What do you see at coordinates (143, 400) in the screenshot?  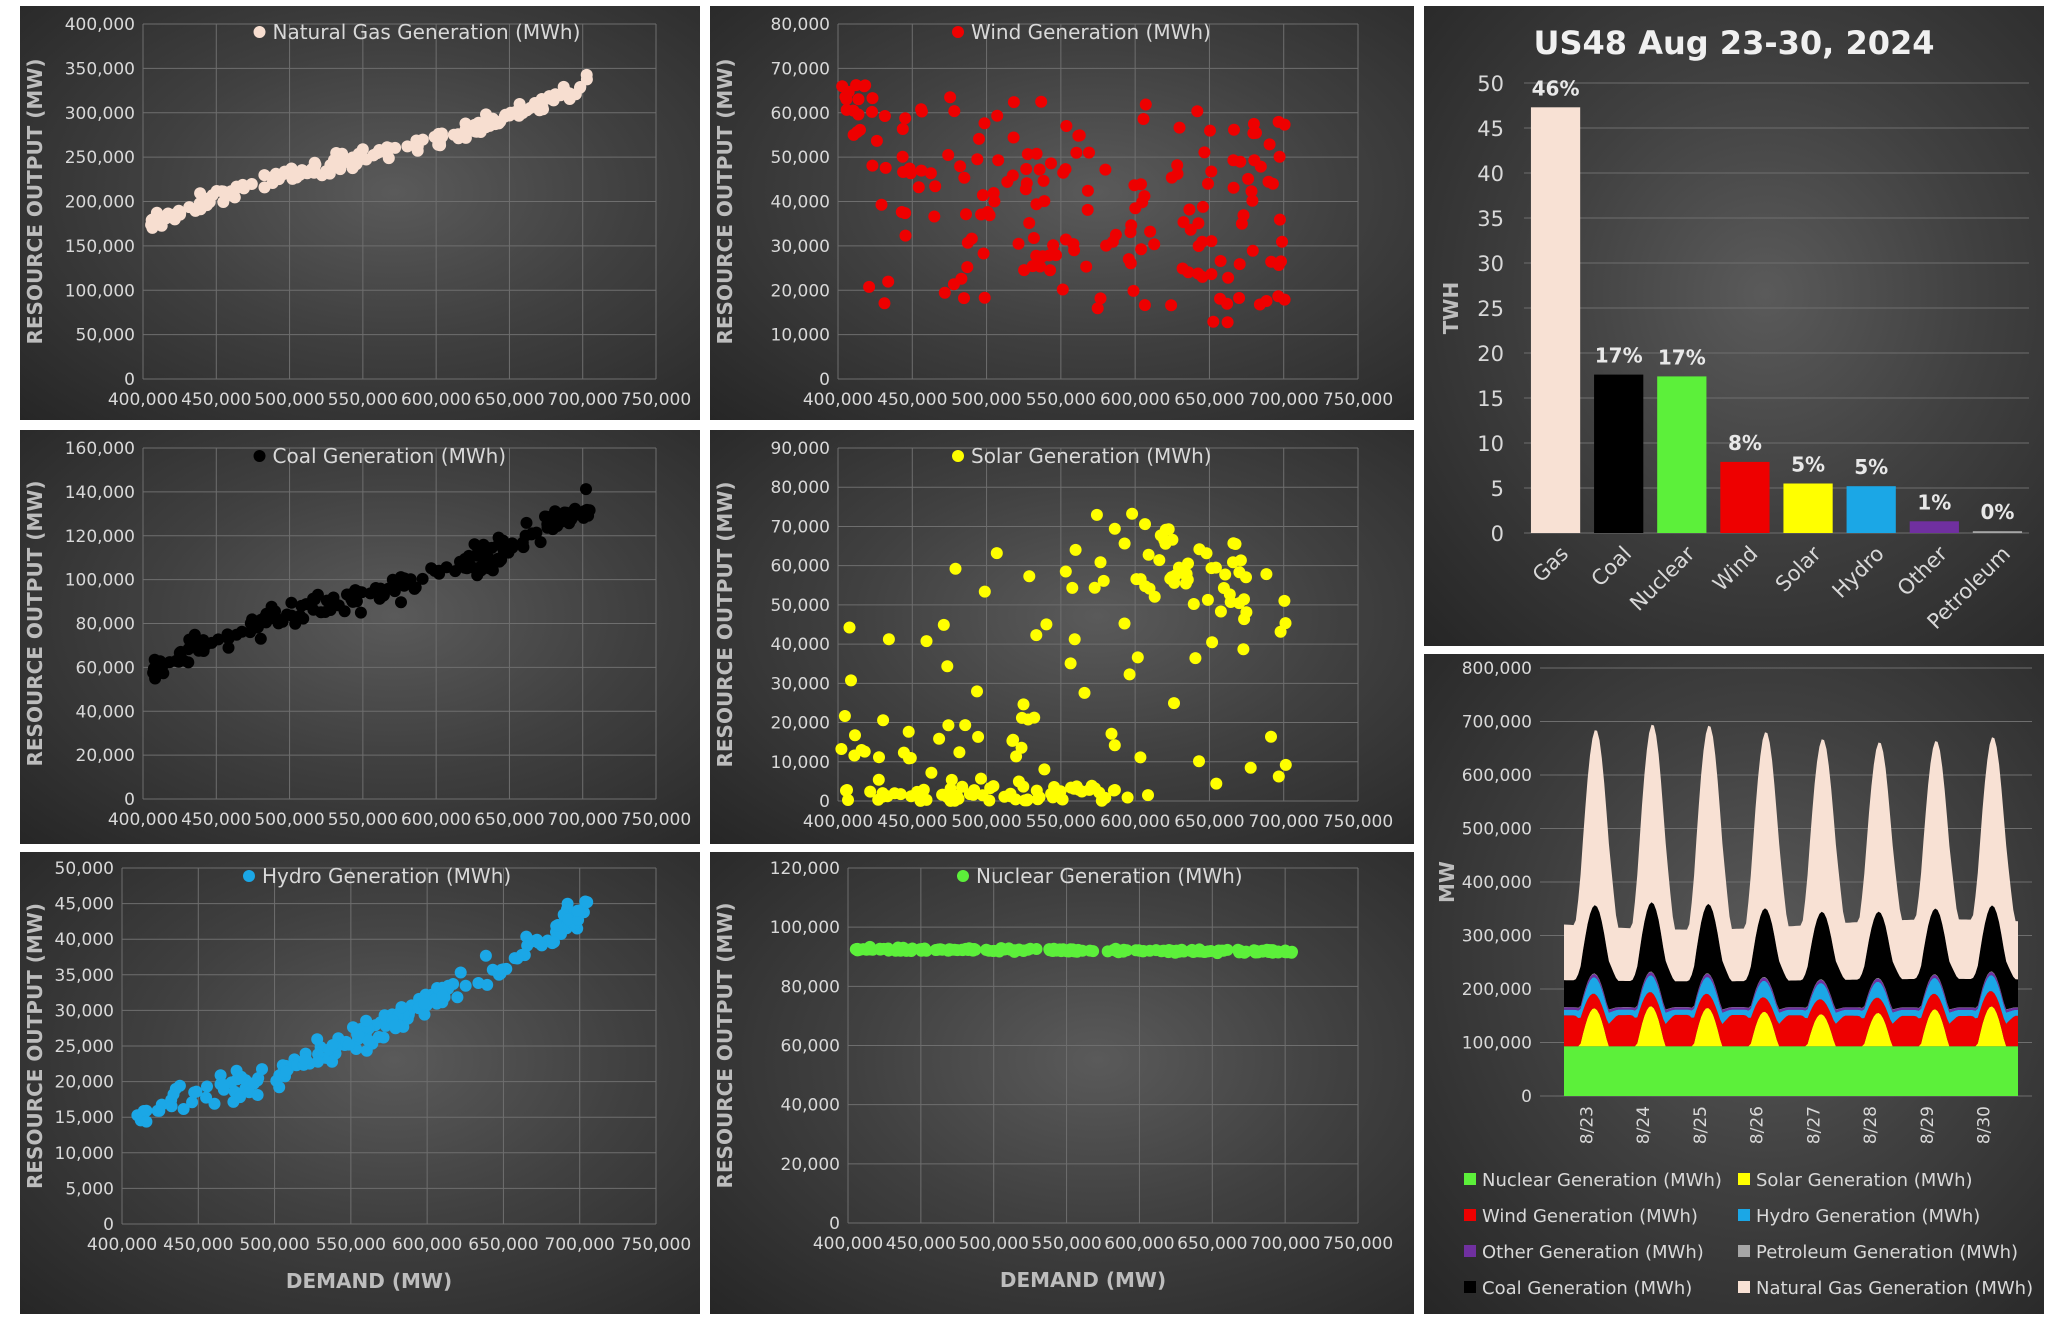 I see `x-tick-label: 400,000` at bounding box center [143, 400].